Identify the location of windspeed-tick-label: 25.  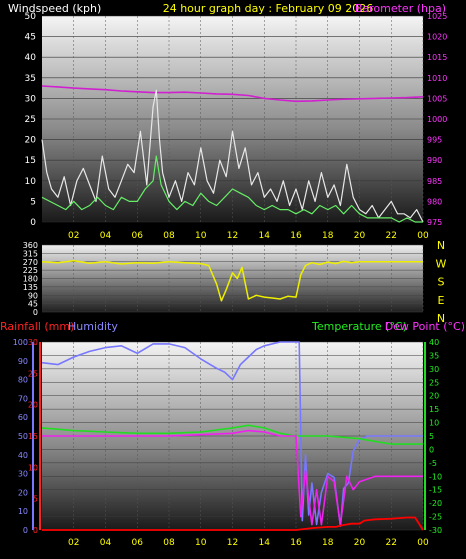
(30, 120).